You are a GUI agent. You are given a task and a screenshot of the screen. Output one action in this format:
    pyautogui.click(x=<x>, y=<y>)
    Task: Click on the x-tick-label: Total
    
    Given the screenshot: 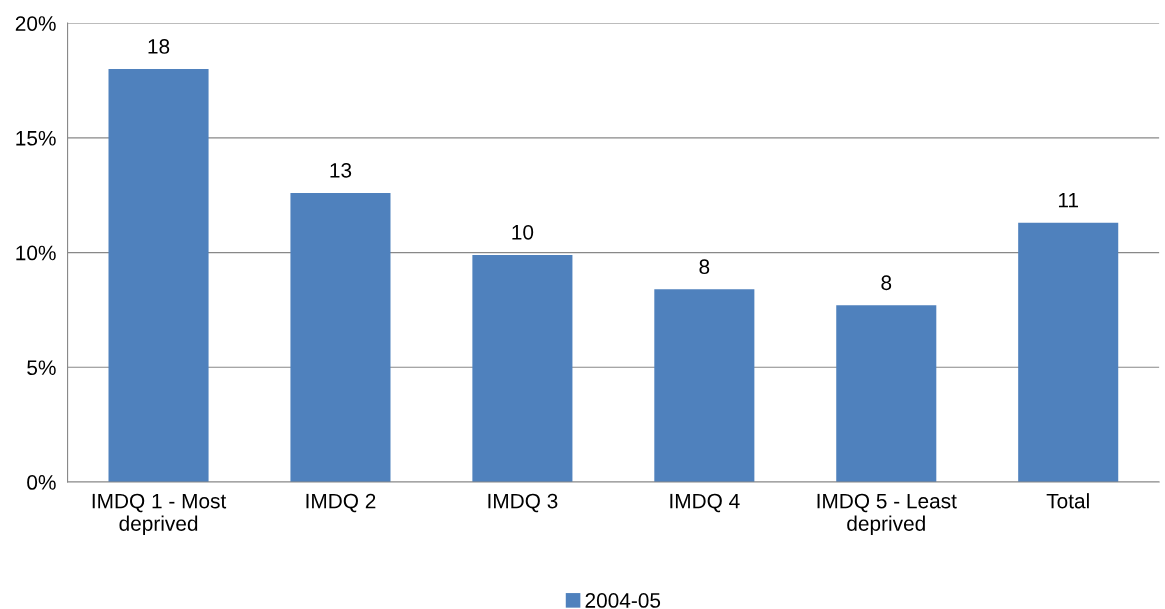 What is the action you would take?
    pyautogui.click(x=1067, y=501)
    